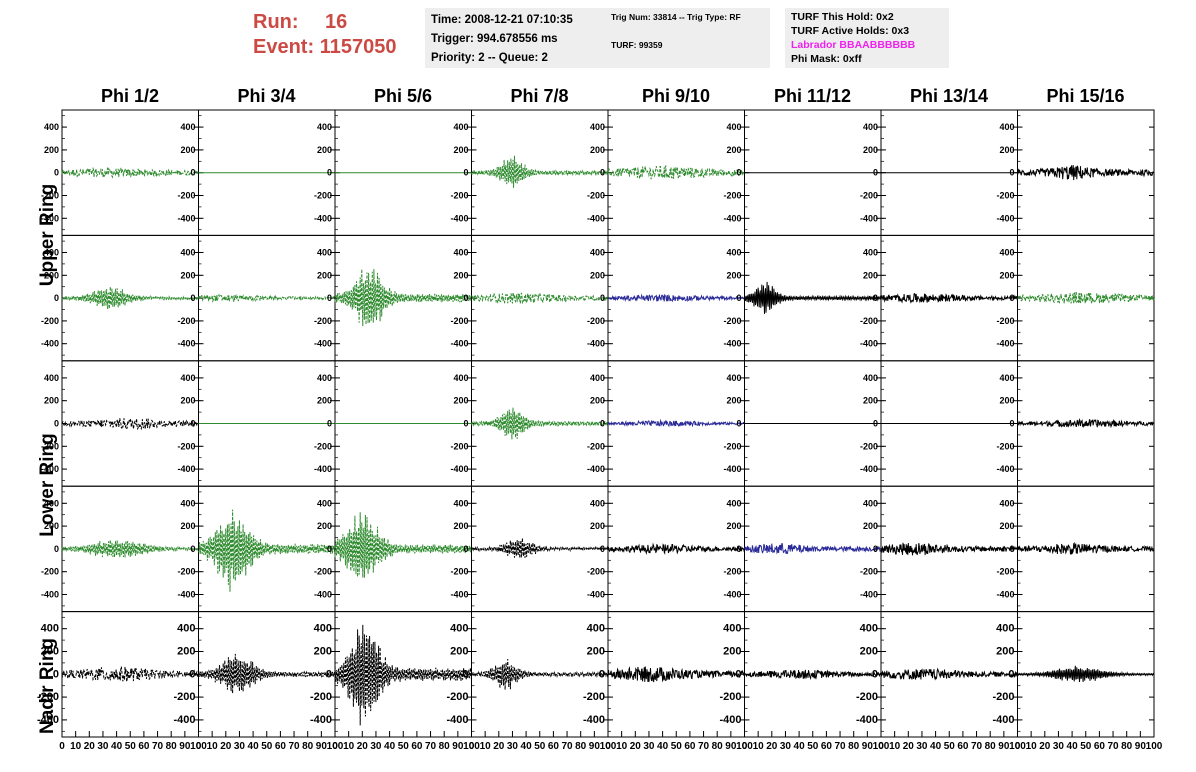  I want to click on x-tick-label: 60, so click(1100, 746).